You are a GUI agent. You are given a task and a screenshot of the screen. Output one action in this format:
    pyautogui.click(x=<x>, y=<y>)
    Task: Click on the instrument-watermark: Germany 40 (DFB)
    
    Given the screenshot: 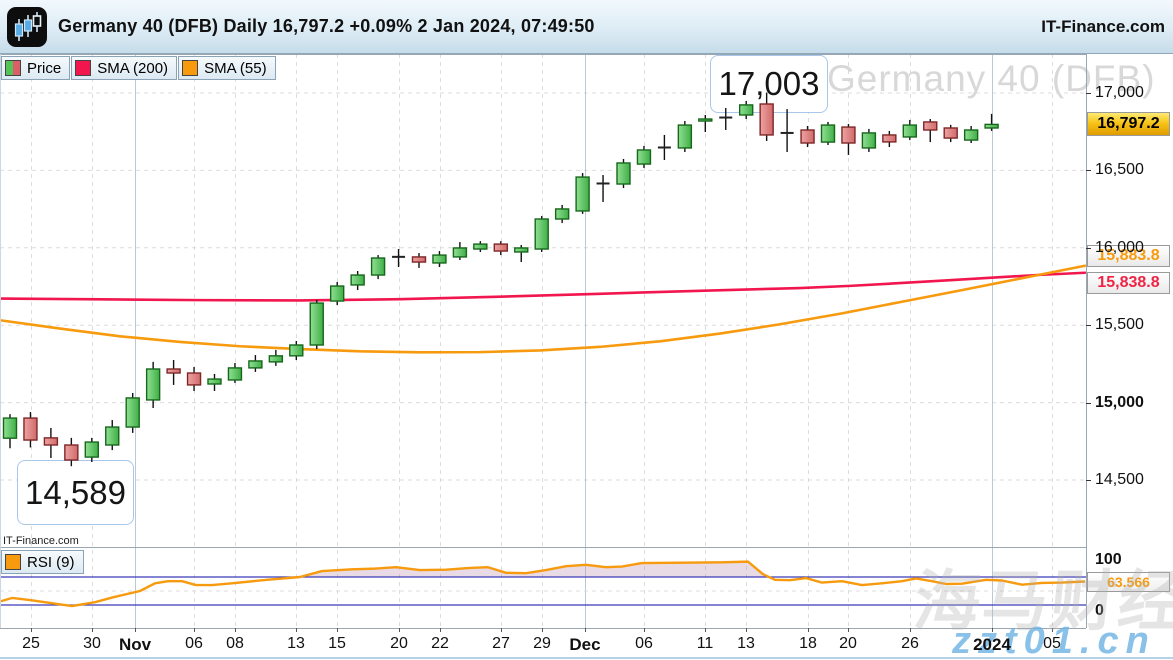 What is the action you would take?
    pyautogui.click(x=991, y=78)
    